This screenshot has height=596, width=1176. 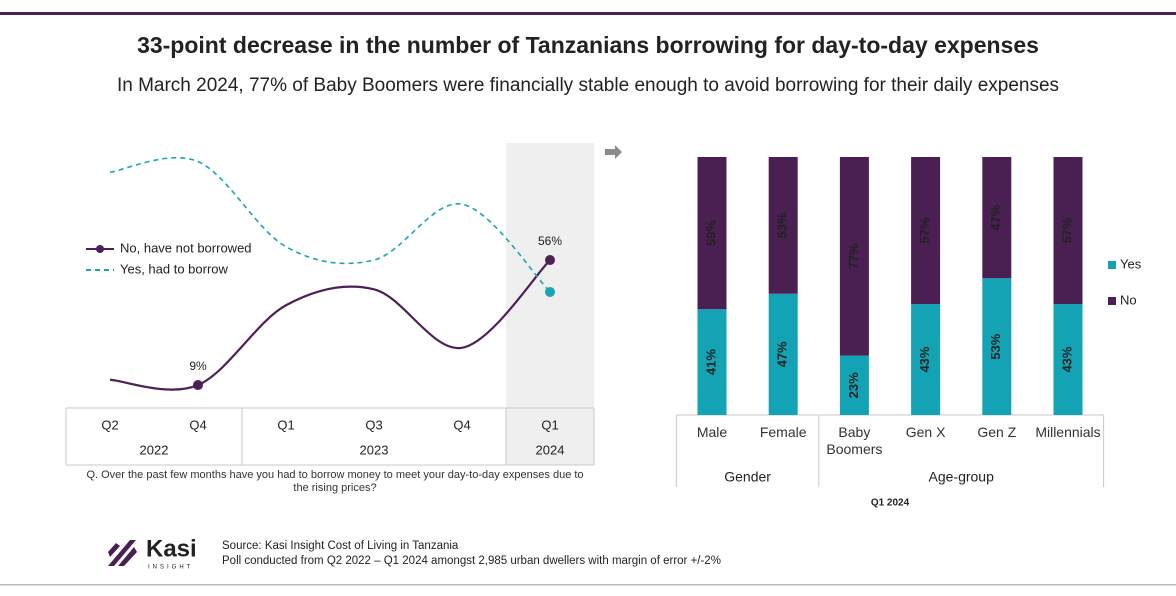 I want to click on data-label: 23%, so click(x=853, y=385).